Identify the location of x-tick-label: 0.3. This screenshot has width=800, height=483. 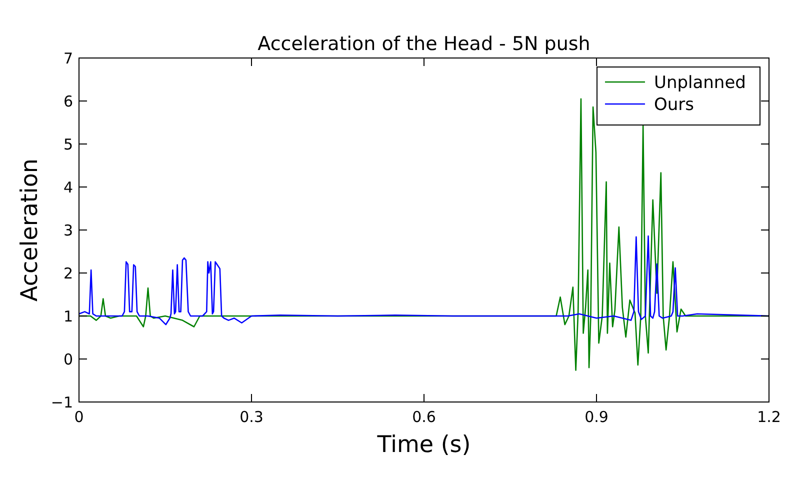
(252, 417).